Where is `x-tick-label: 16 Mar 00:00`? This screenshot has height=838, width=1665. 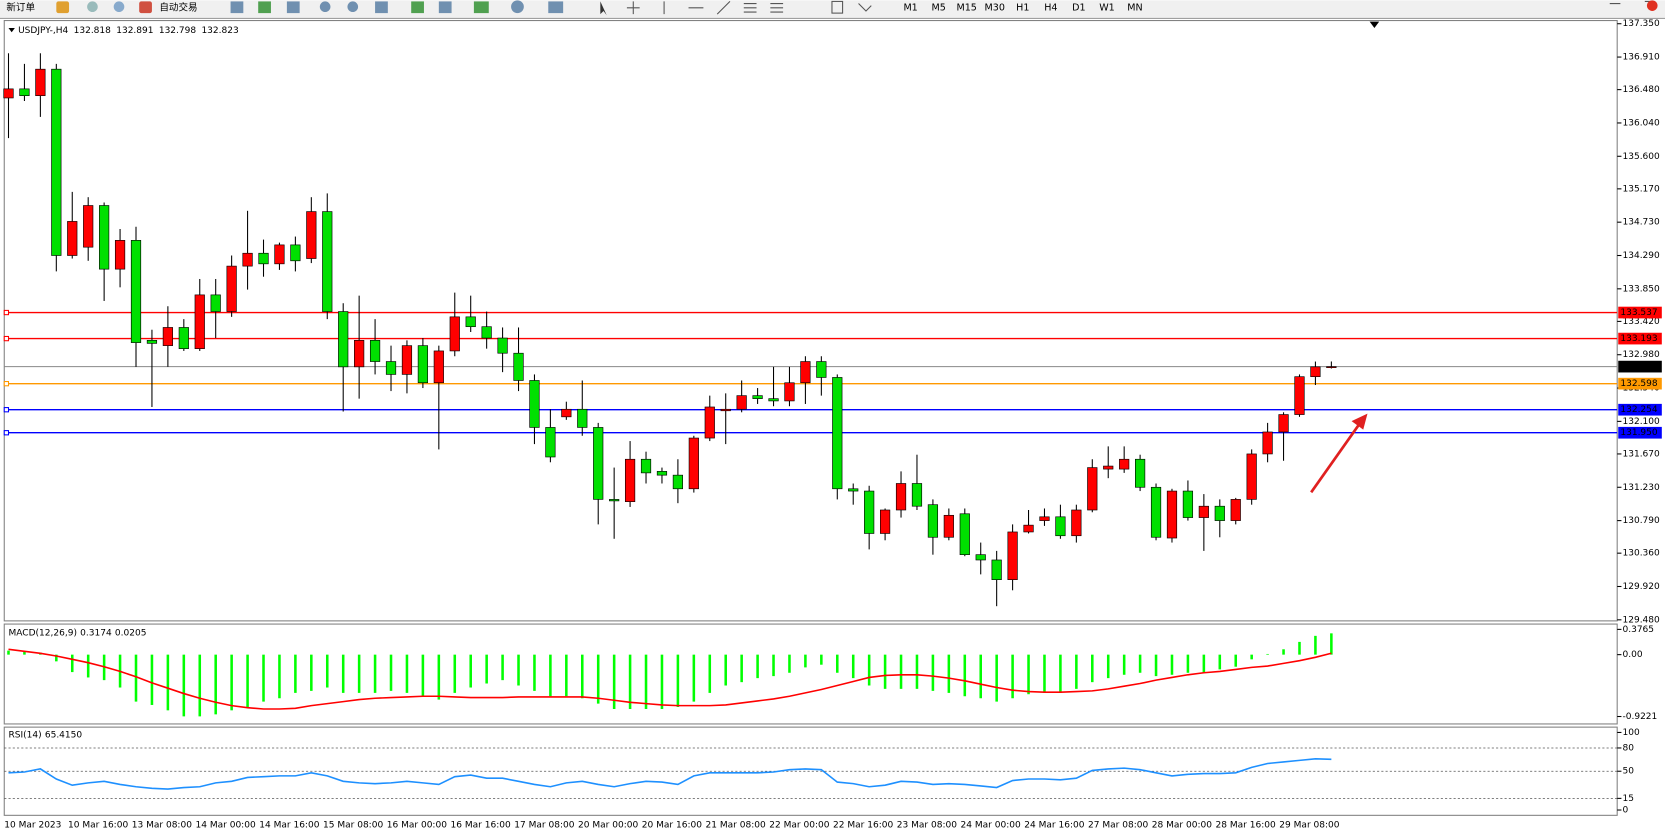 x-tick-label: 16 Mar 00:00 is located at coordinates (417, 825).